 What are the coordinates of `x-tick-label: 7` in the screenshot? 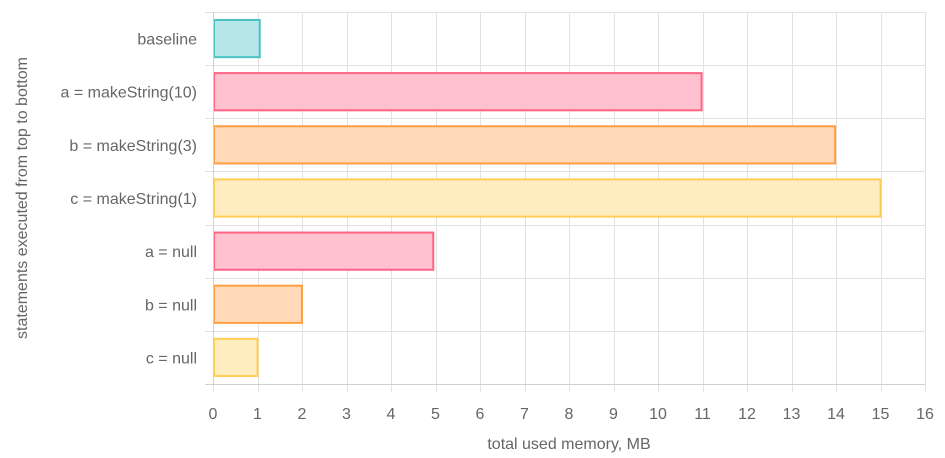 It's located at (524, 414).